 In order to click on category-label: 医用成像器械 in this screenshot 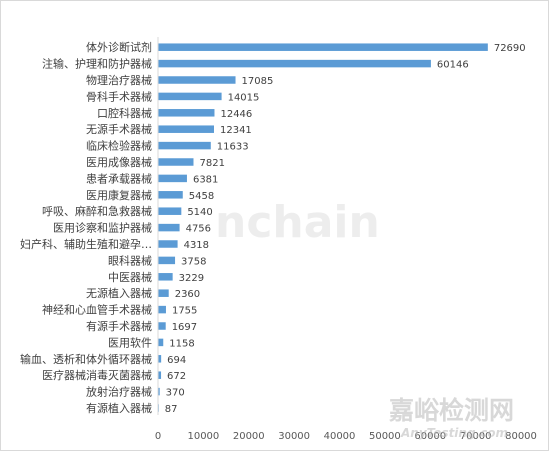, I will do `click(119, 162)`.